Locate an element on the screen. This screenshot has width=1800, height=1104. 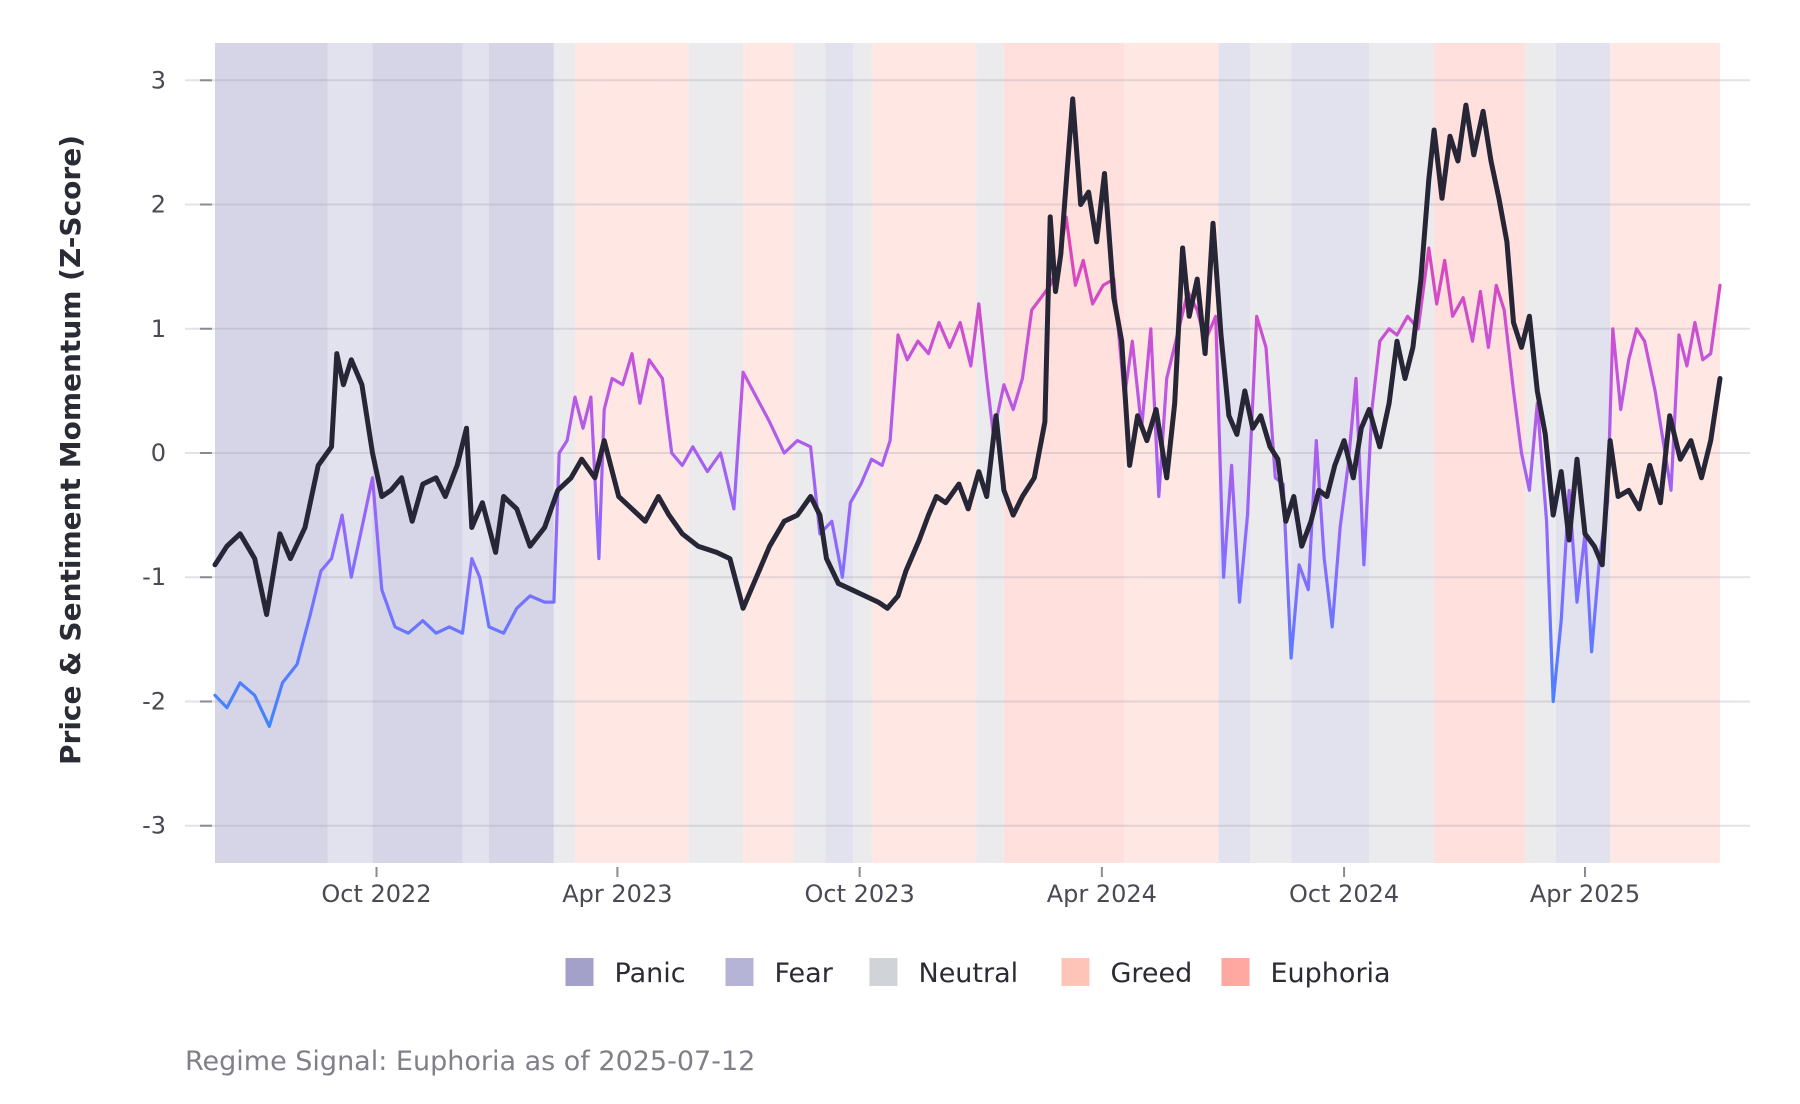
y-tick-label: 0 is located at coordinates (158, 453).